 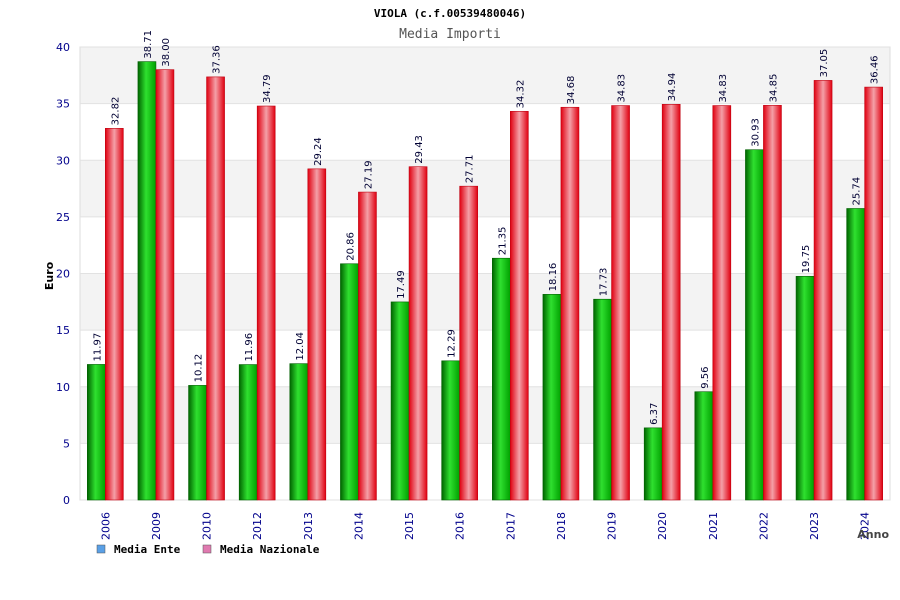 What do you see at coordinates (561, 526) in the screenshot?
I see `x-tick-label: 2018` at bounding box center [561, 526].